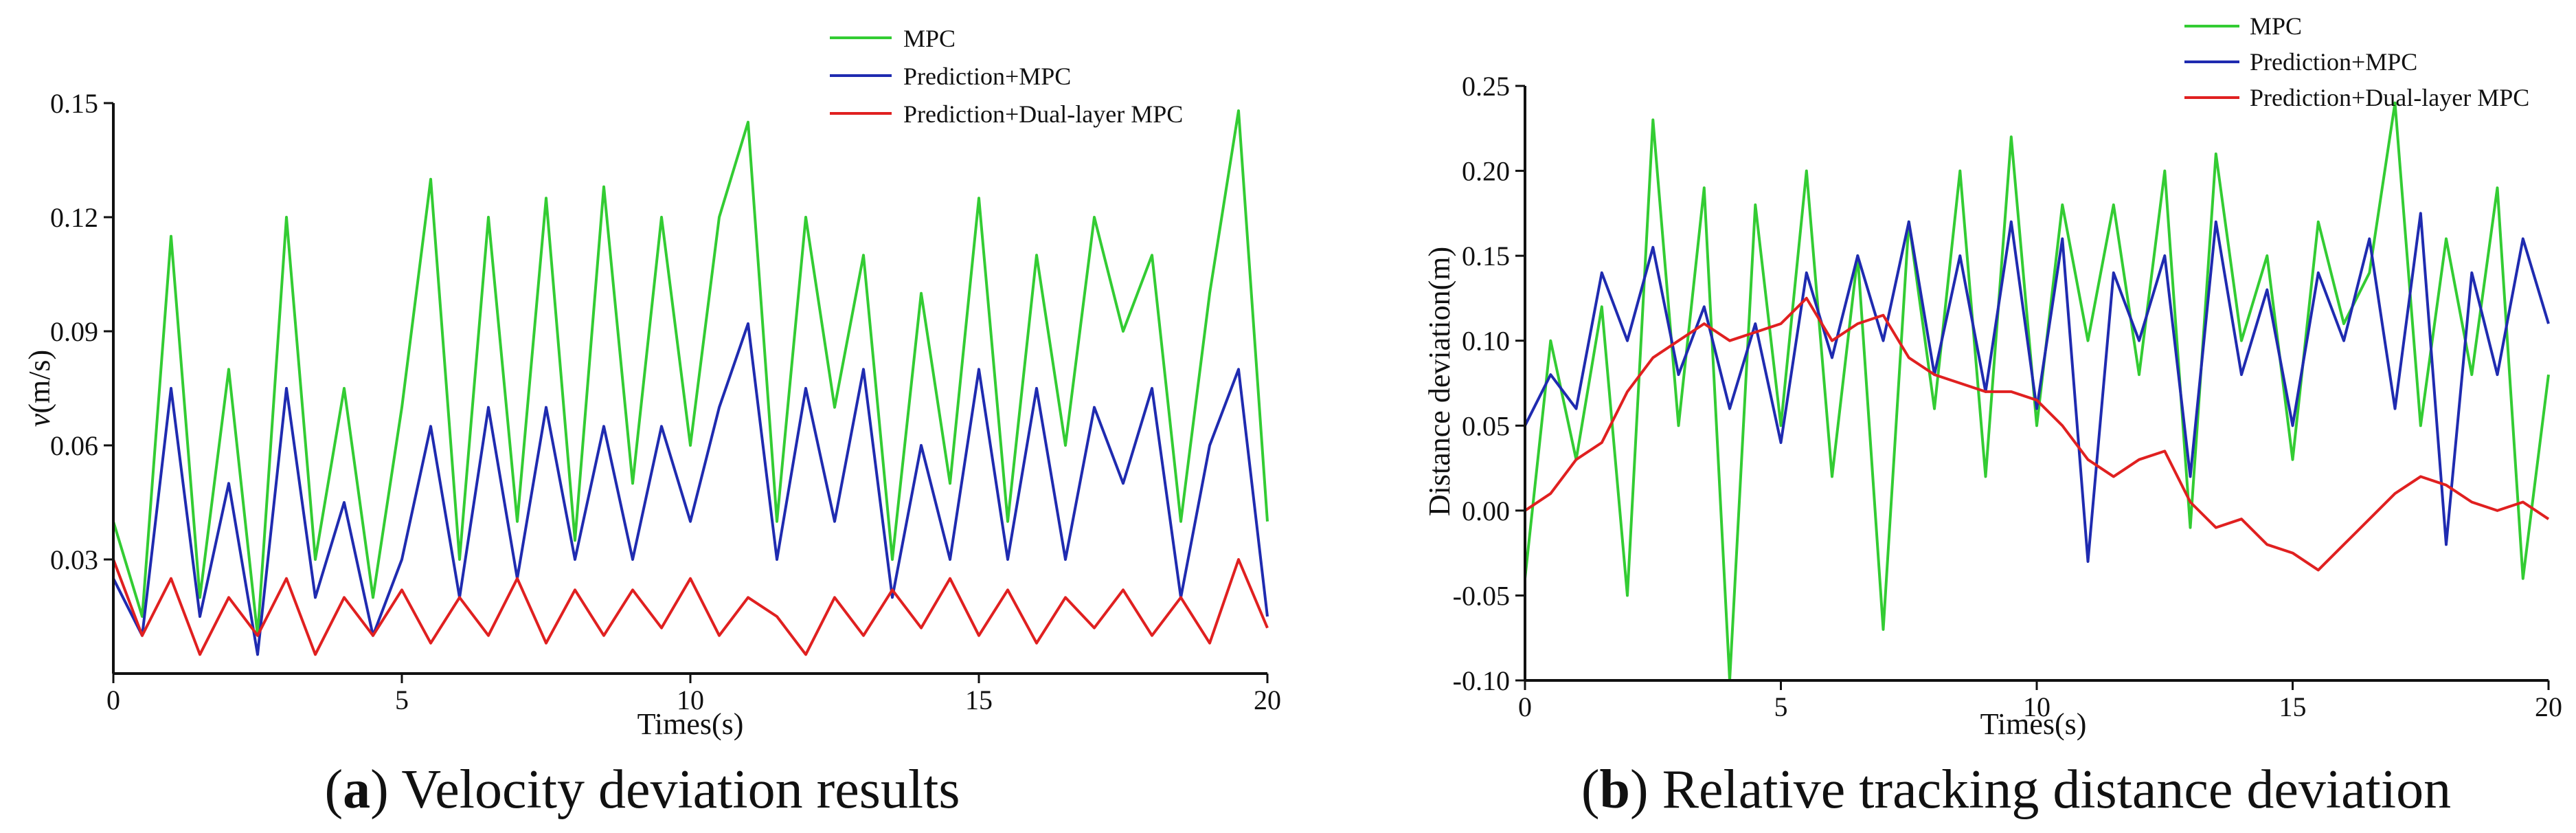  Describe the element at coordinates (1486, 341) in the screenshot. I see `chart-b-ytick-label: 0.10` at that location.